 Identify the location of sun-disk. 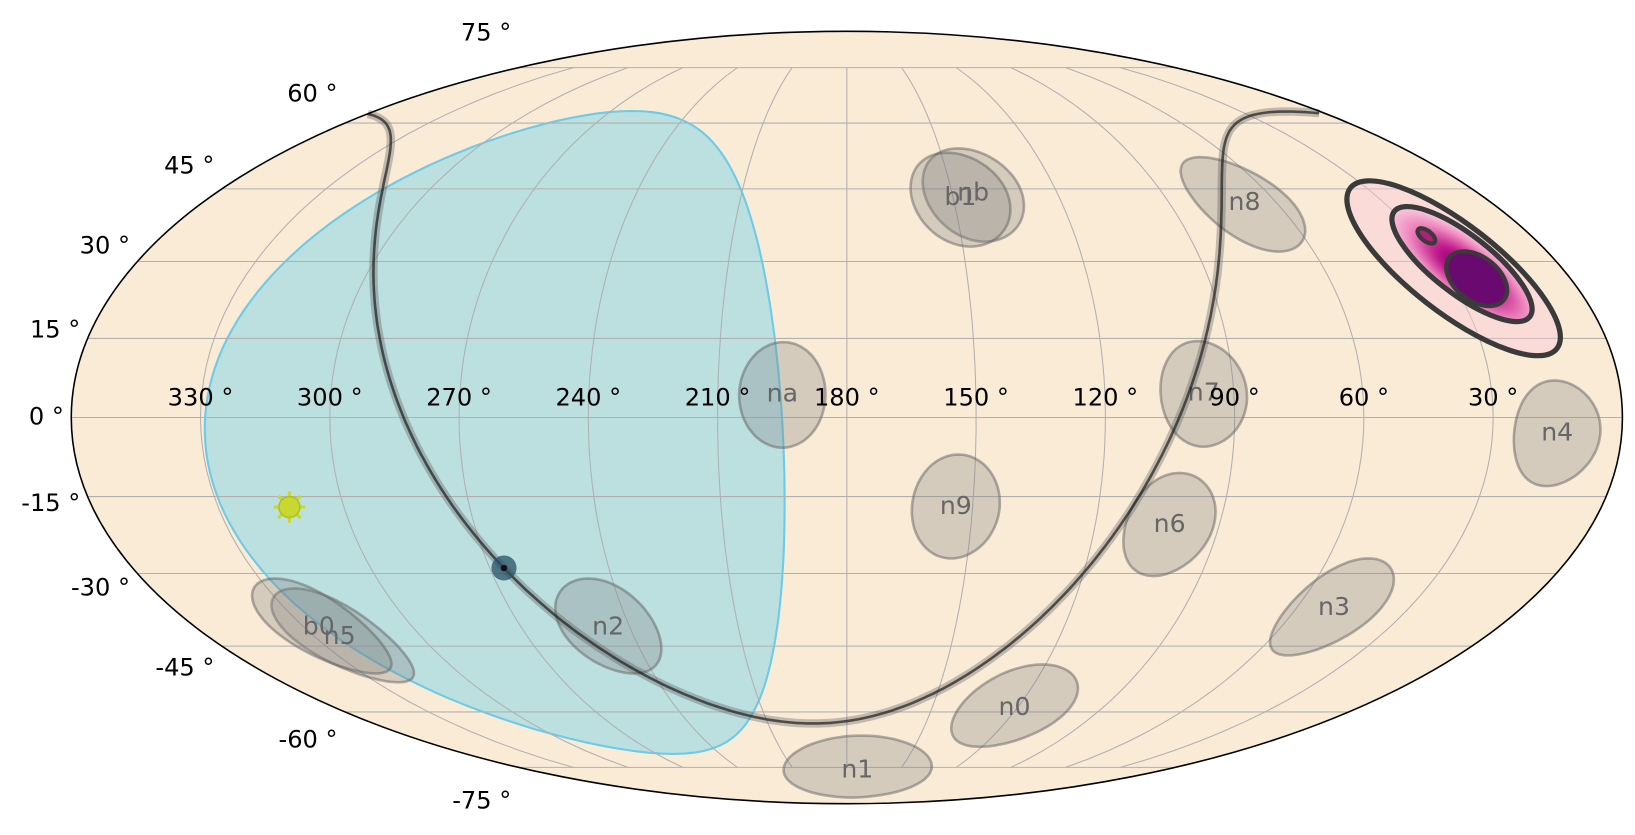
(289, 507).